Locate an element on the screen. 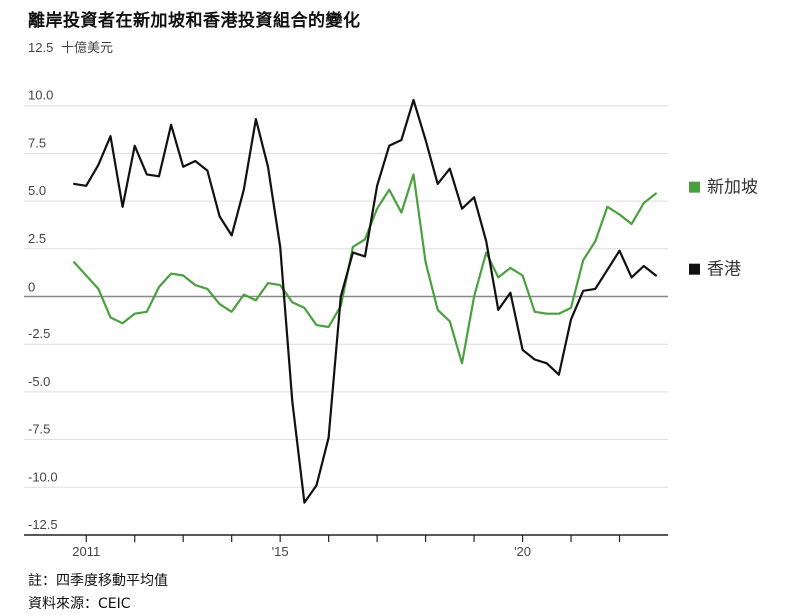 The height and width of the screenshot is (616, 800). y-tick-label: 7.5 is located at coordinates (37, 142).